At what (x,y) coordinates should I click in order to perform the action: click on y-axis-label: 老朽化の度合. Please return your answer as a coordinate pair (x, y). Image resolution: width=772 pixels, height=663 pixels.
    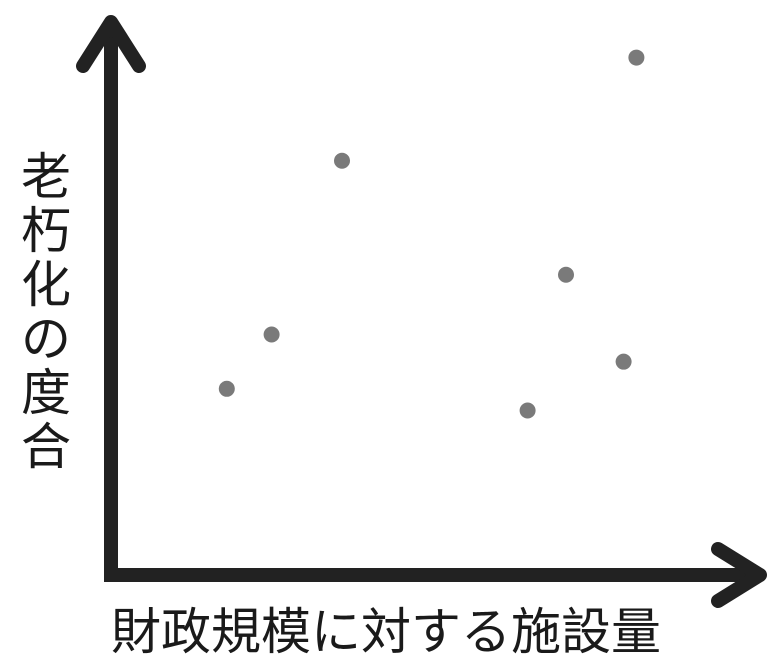
    Looking at the image, I should click on (46, 315).